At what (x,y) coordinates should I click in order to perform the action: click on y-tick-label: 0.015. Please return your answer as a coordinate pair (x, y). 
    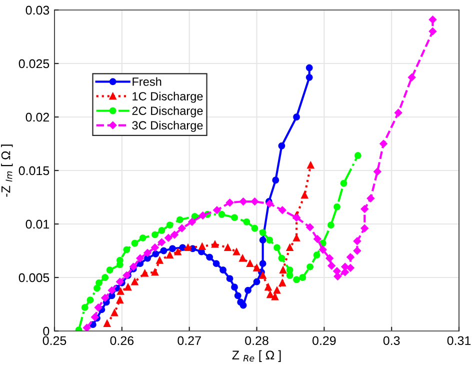
    Looking at the image, I should click on (34, 171).